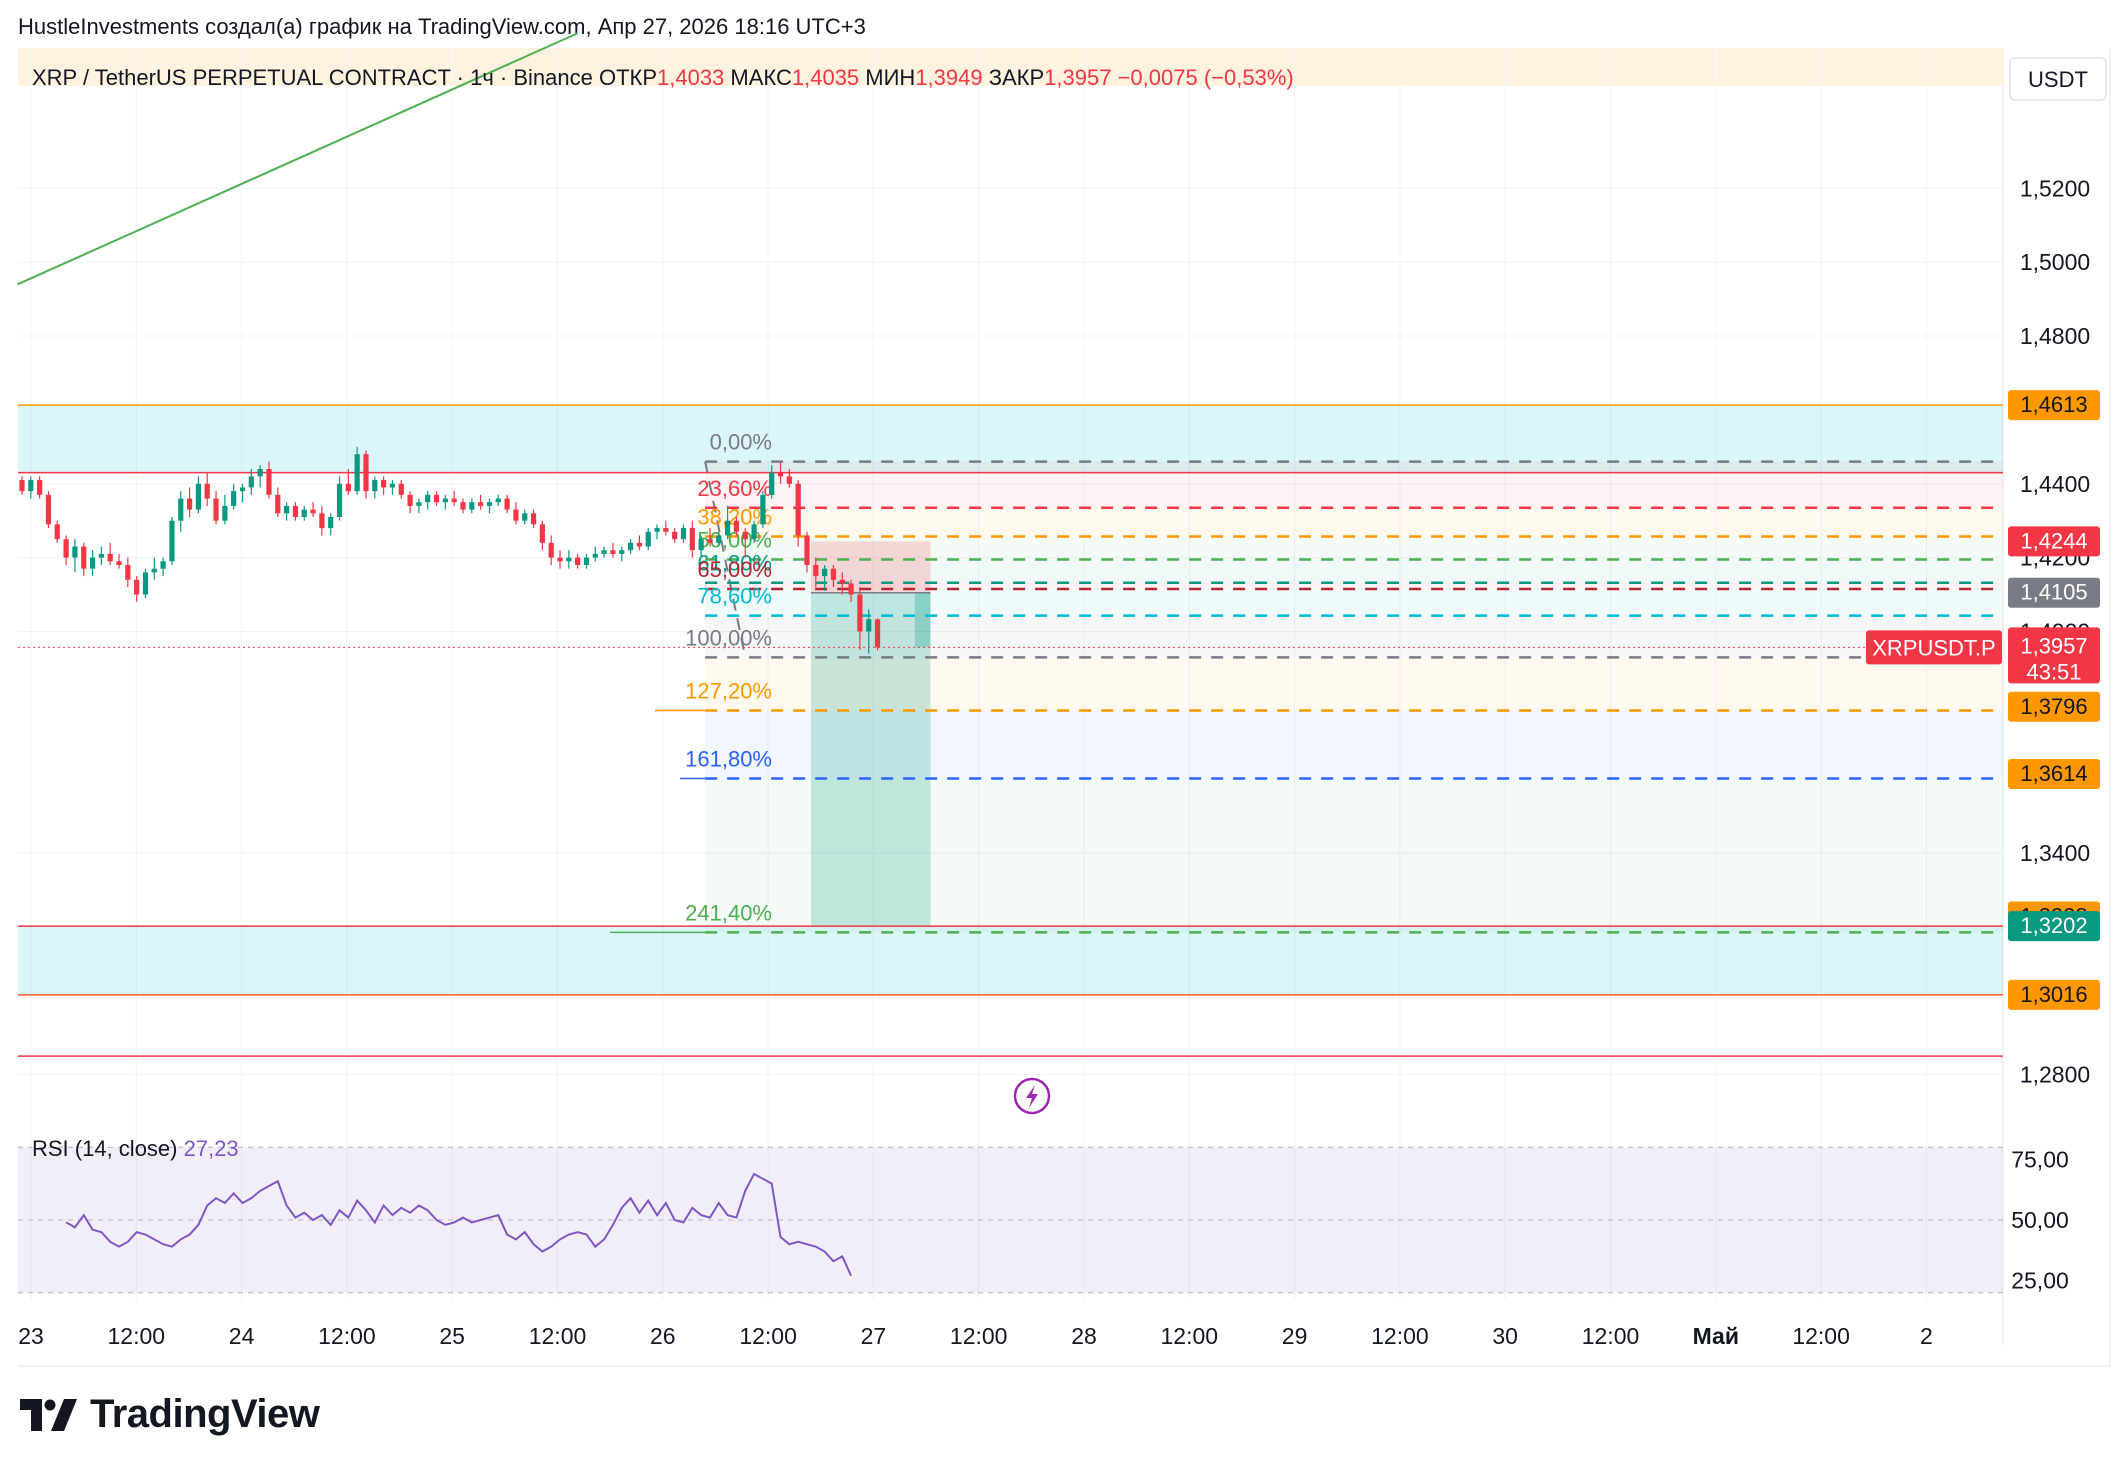 This screenshot has width=2125, height=1467. I want to click on rsi-legend-label: RSI (14, close), so click(108, 1148).